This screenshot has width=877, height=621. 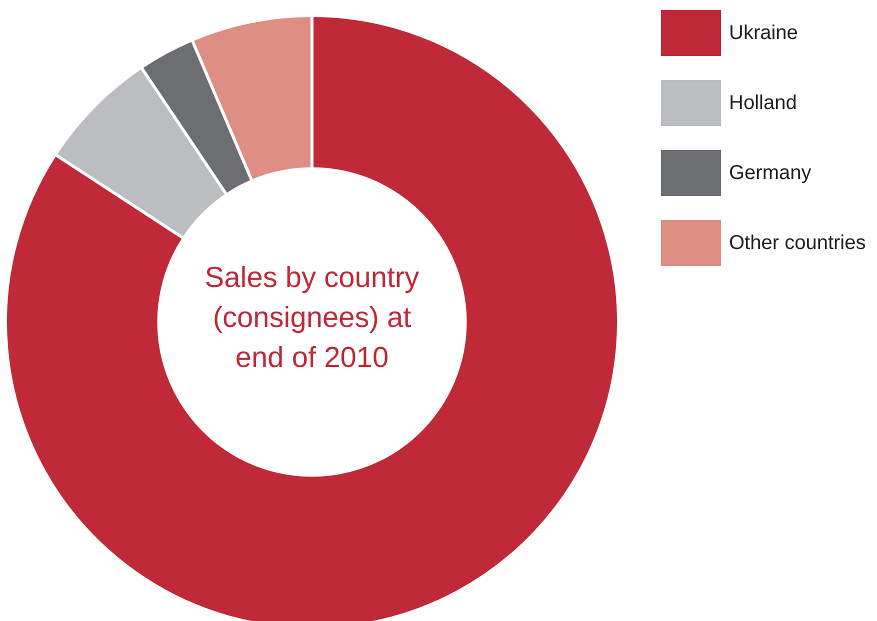 I want to click on legend-label: Ukraine, so click(x=763, y=33).